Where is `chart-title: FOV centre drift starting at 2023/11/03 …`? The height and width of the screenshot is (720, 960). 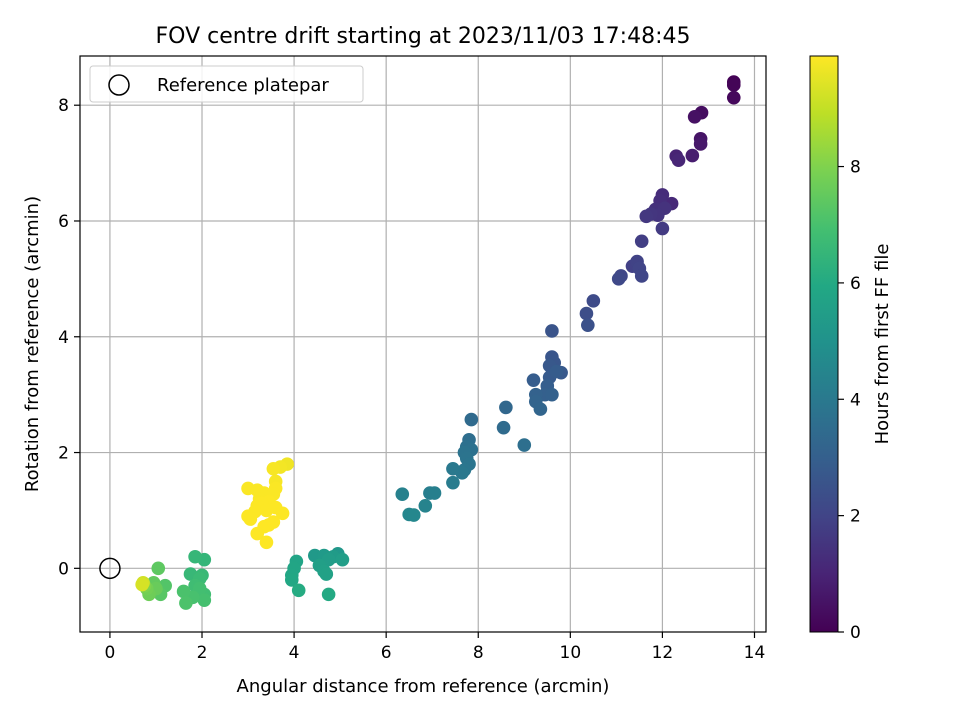
chart-title: FOV centre drift starting at 2023/11/03 … is located at coordinates (423, 36).